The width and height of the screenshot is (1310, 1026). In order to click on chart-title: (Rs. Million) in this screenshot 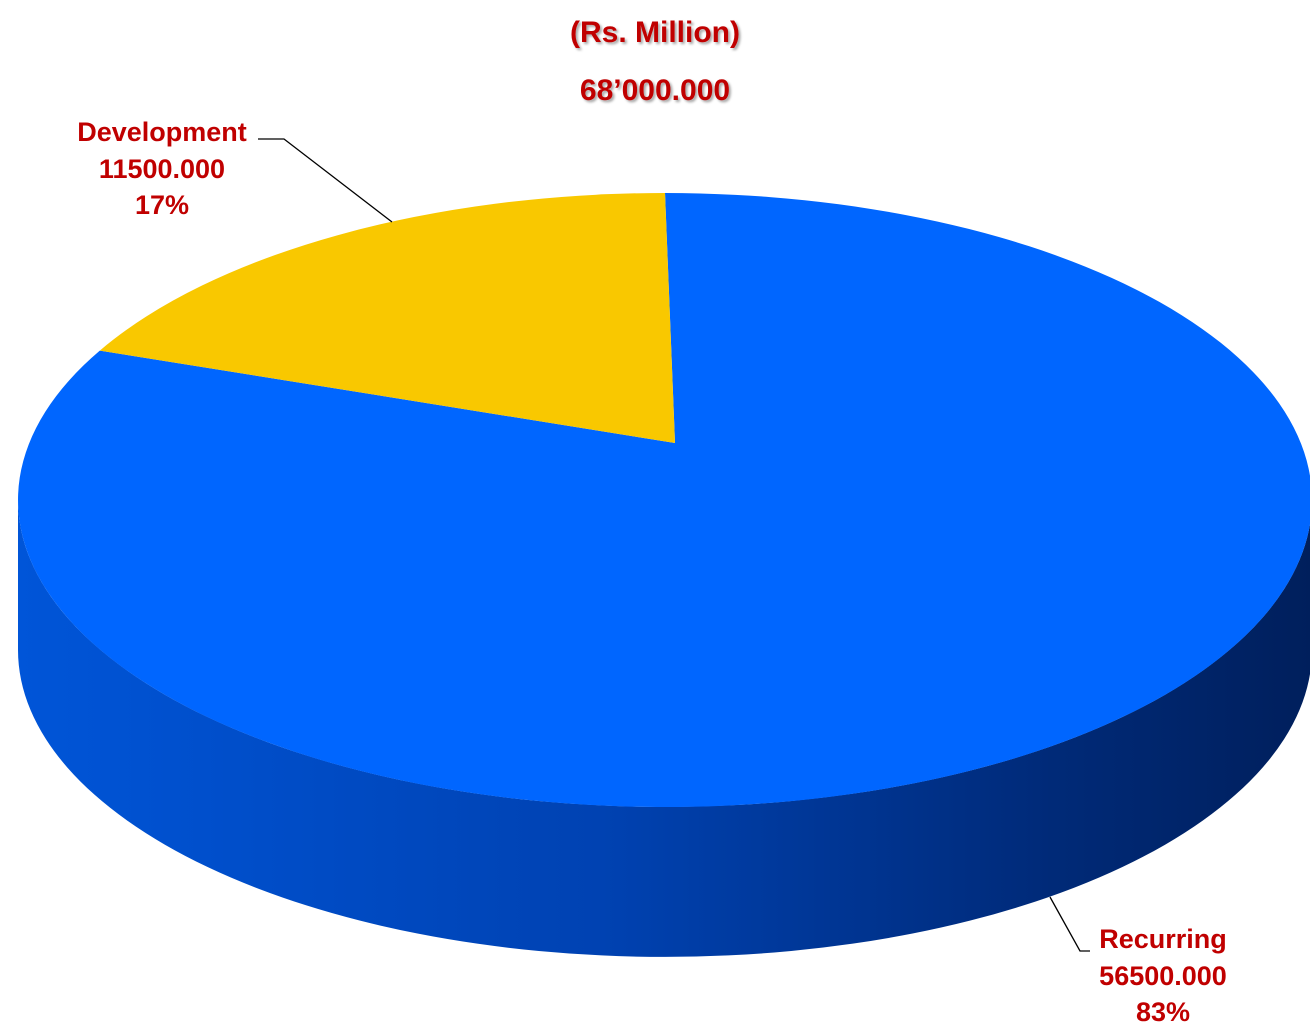, I will do `click(655, 32)`.